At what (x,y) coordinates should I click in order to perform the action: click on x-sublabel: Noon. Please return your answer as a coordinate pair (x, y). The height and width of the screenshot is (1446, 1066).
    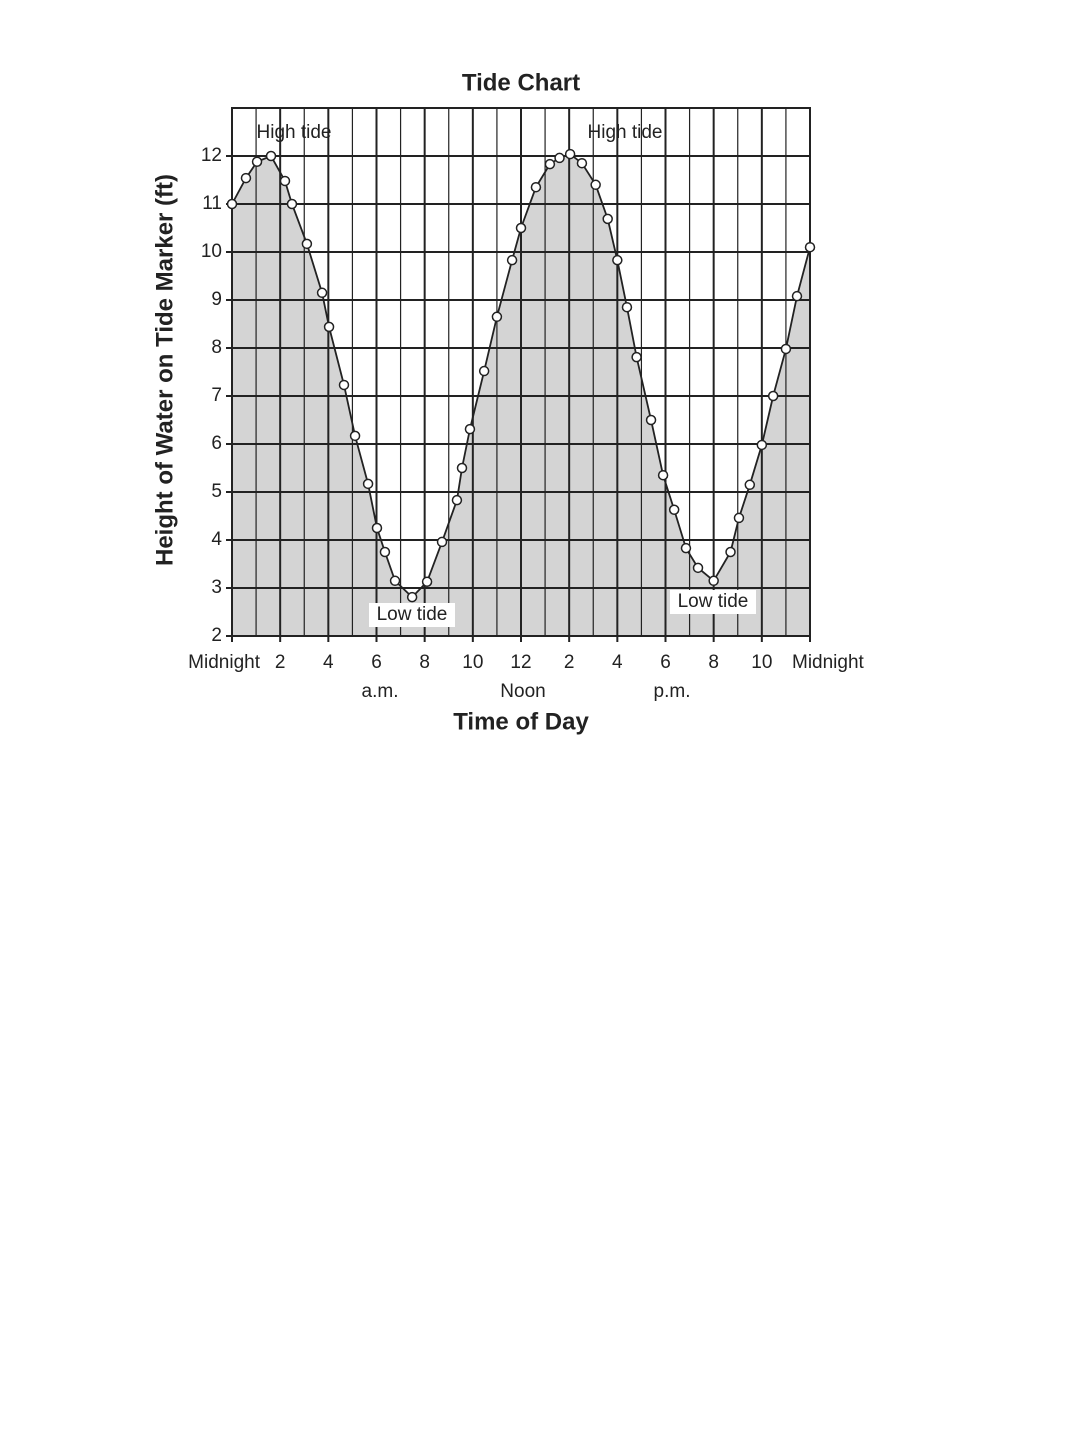
    Looking at the image, I should click on (522, 691).